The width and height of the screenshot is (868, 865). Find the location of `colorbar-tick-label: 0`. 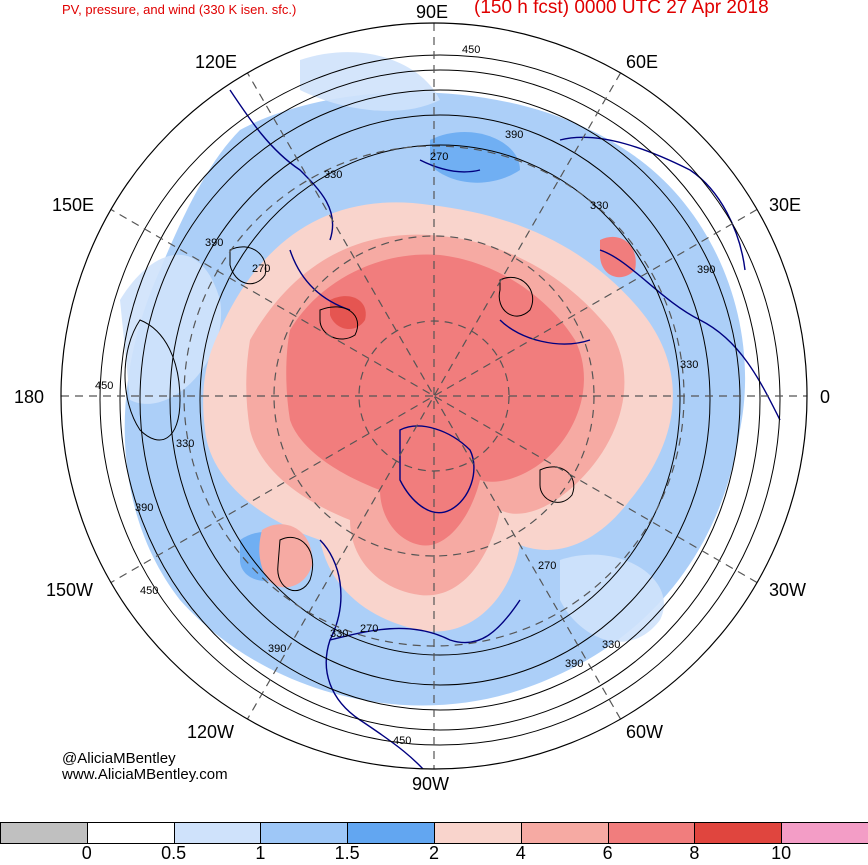

colorbar-tick-label: 0 is located at coordinates (86, 853).